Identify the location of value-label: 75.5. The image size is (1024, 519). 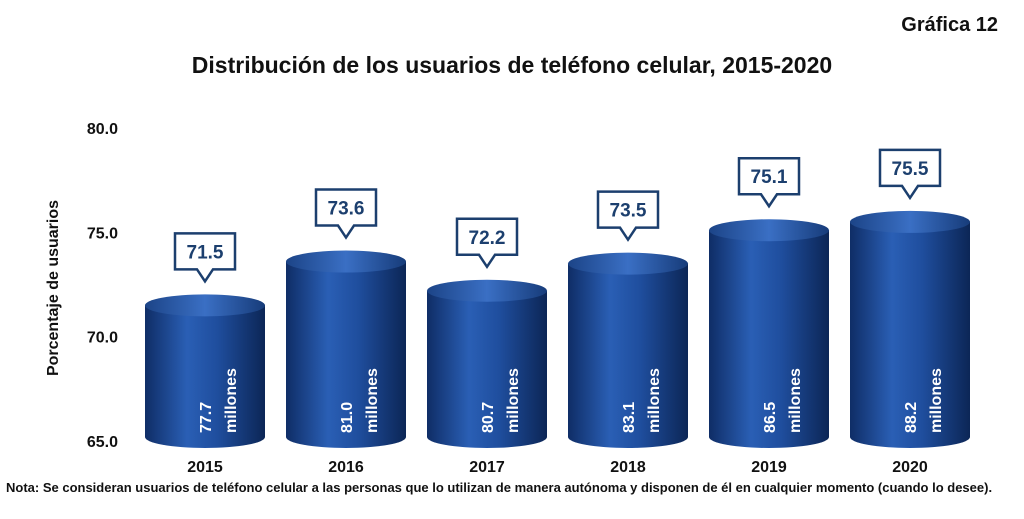
(910, 169).